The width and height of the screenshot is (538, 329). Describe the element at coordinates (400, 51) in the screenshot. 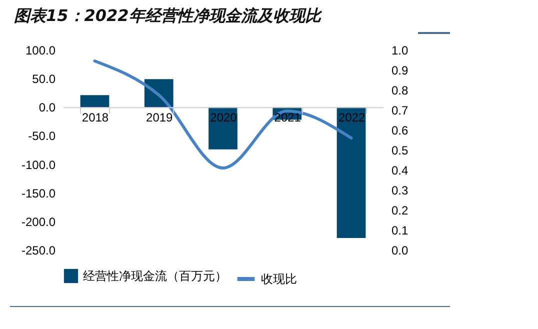

I see `y2-tick-label: 1.0` at that location.